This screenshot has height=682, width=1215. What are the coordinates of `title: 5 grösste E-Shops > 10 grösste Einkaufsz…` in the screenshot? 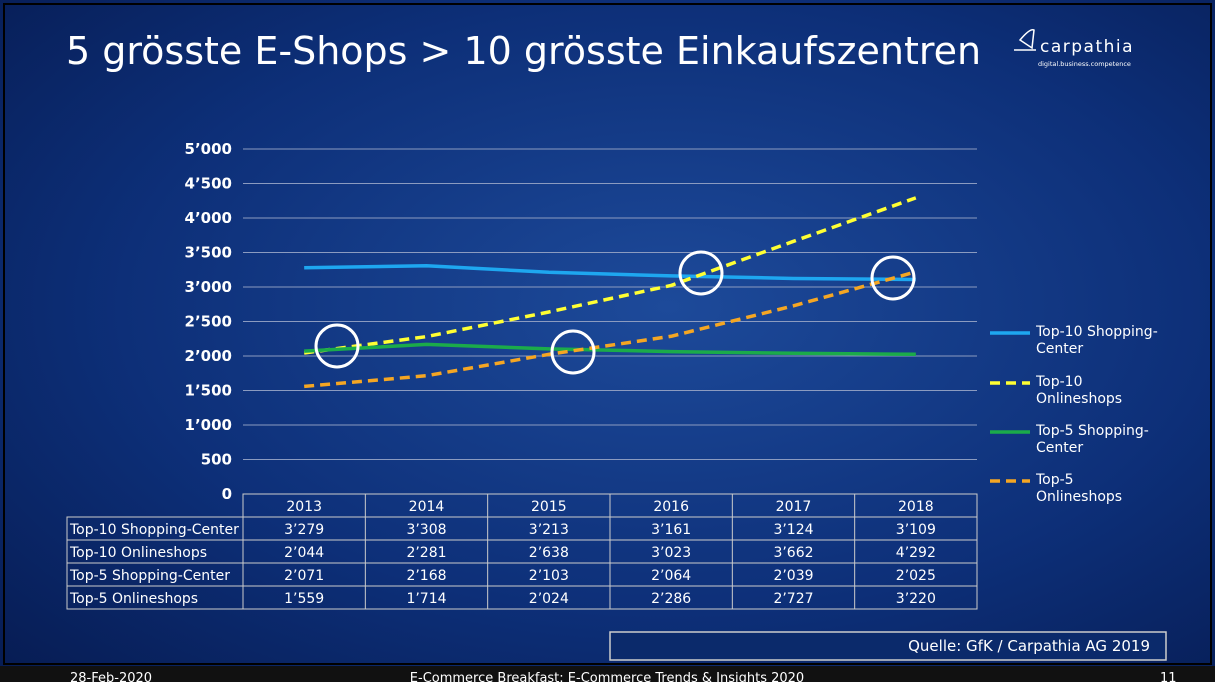 It's located at (523, 51).